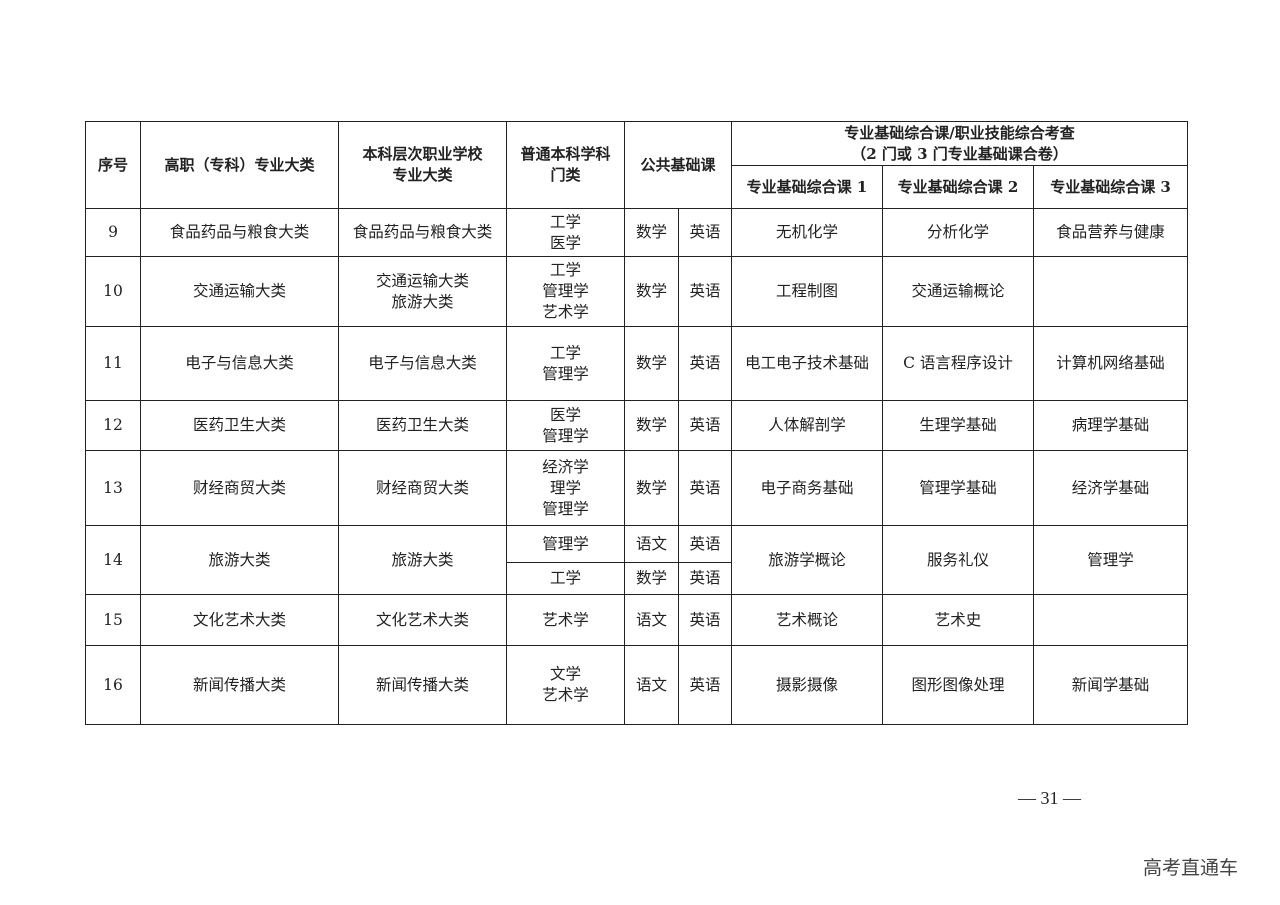 Image resolution: width=1280 pixels, height=905 pixels. What do you see at coordinates (960, 143) in the screenshot?
I see `header-professional-group: 专业基础综合课/职业技能综合考查 （2 门或 3 门专业基础课合卷）` at bounding box center [960, 143].